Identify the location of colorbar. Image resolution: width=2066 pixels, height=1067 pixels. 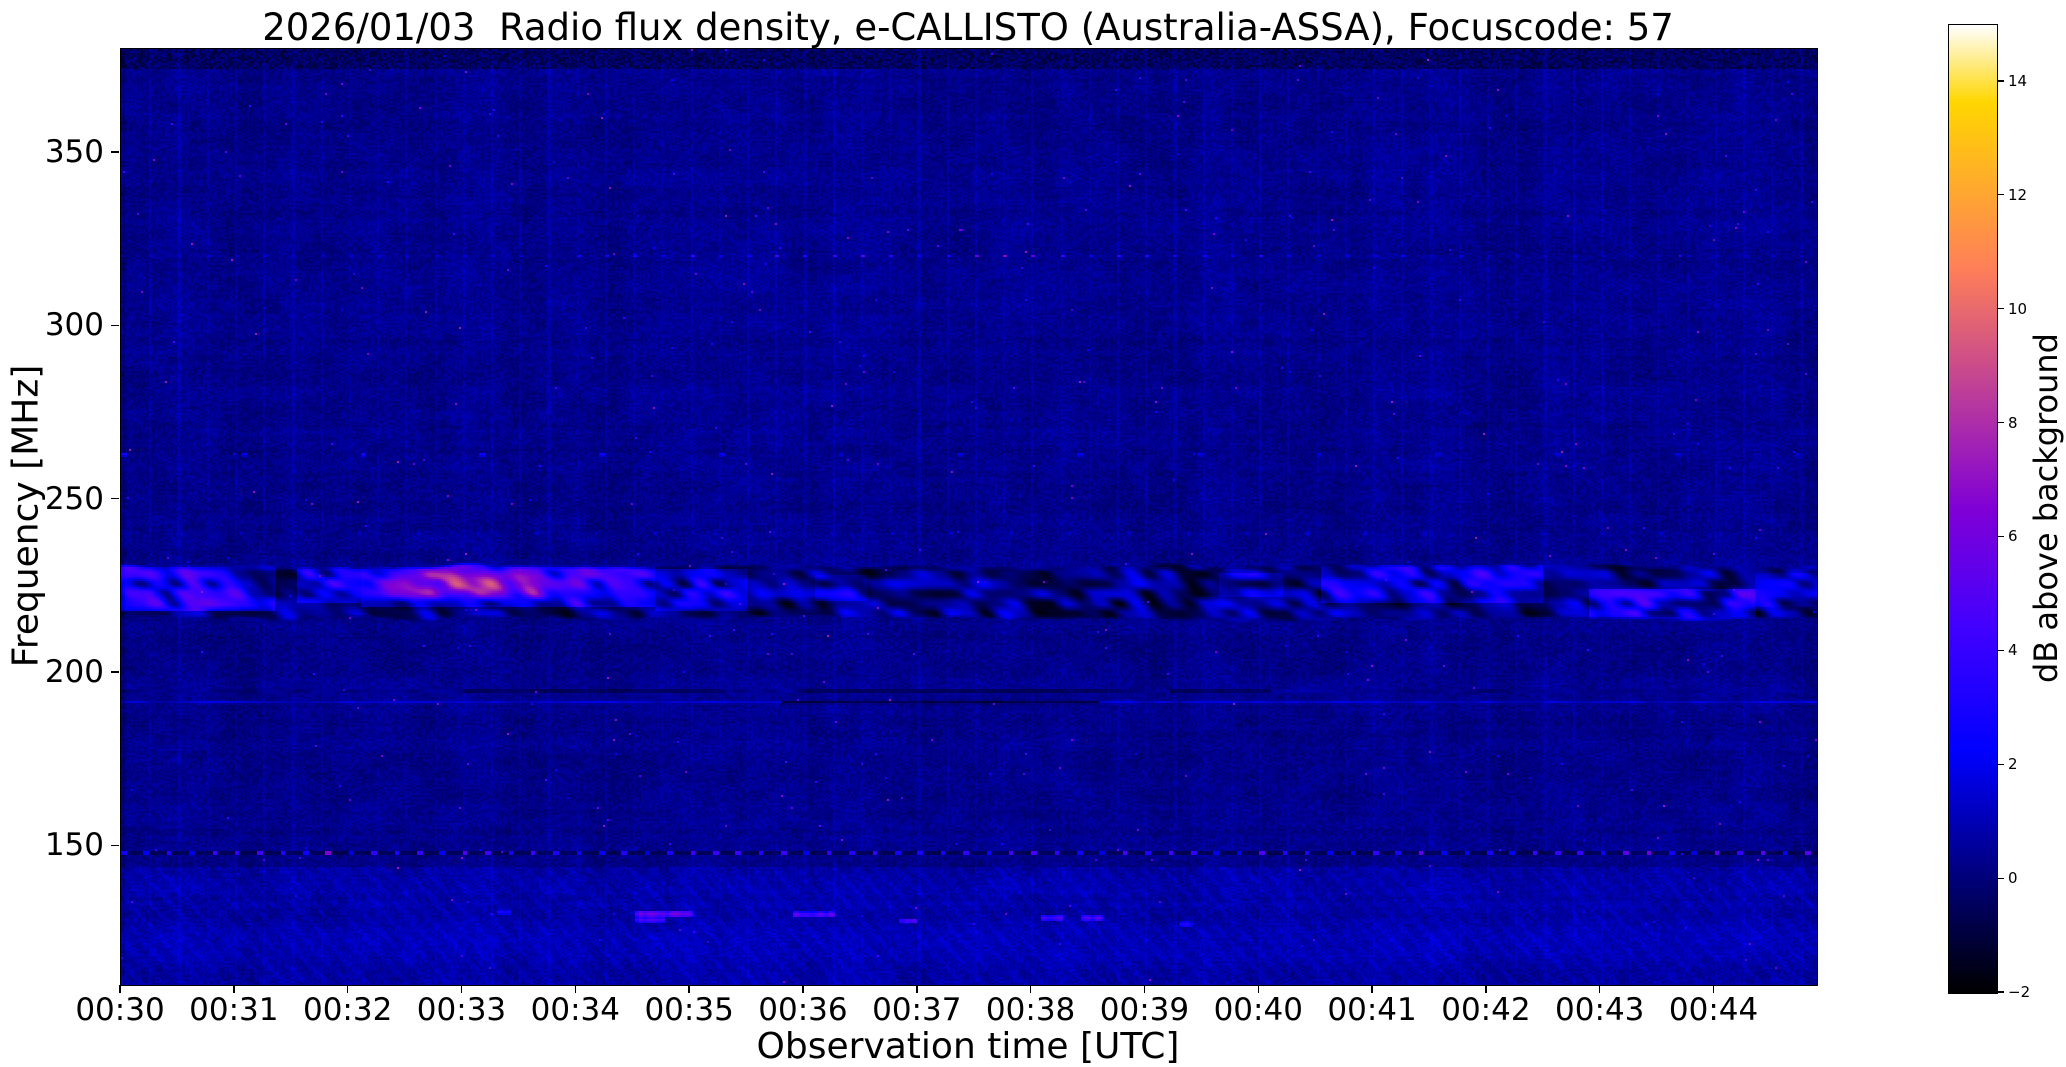
(1973, 509).